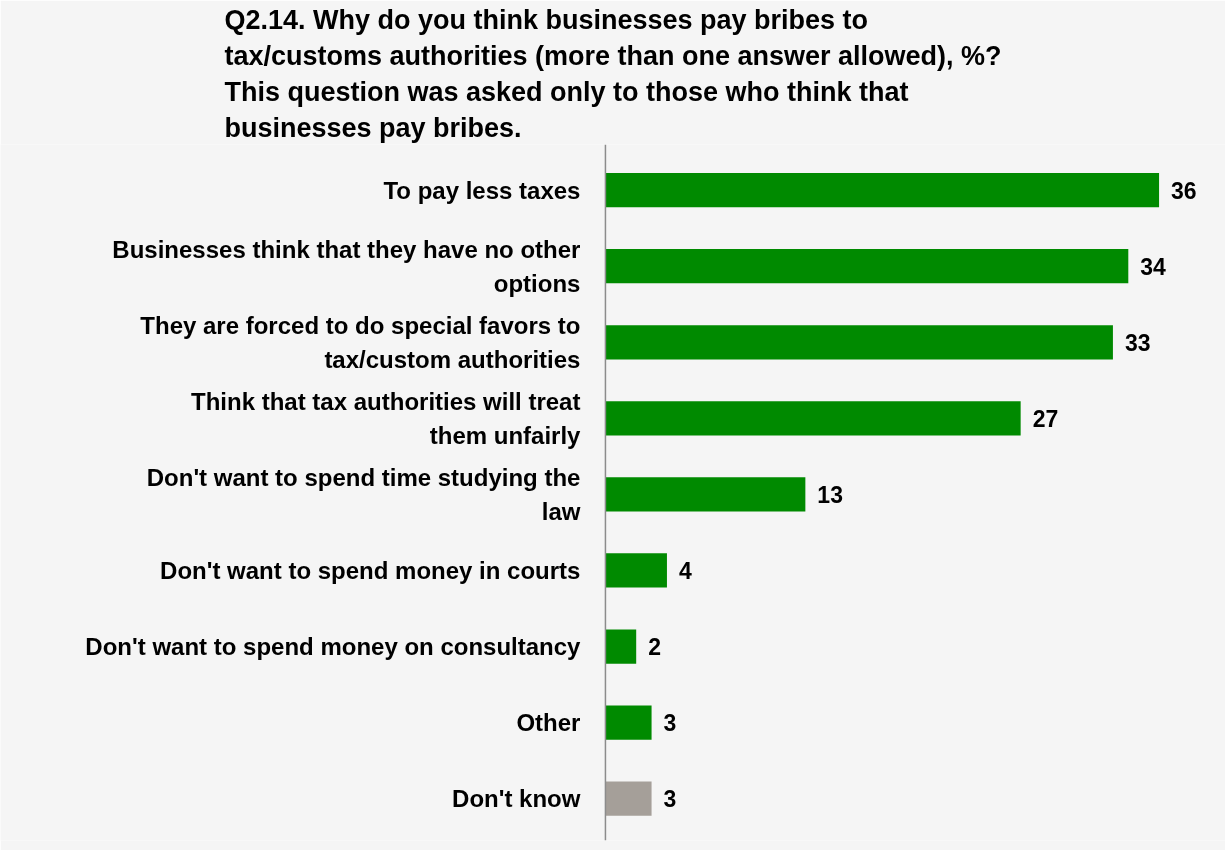 Image resolution: width=1225 pixels, height=850 pixels. What do you see at coordinates (516, 799) in the screenshot?
I see `y-tick-label: Don't know` at bounding box center [516, 799].